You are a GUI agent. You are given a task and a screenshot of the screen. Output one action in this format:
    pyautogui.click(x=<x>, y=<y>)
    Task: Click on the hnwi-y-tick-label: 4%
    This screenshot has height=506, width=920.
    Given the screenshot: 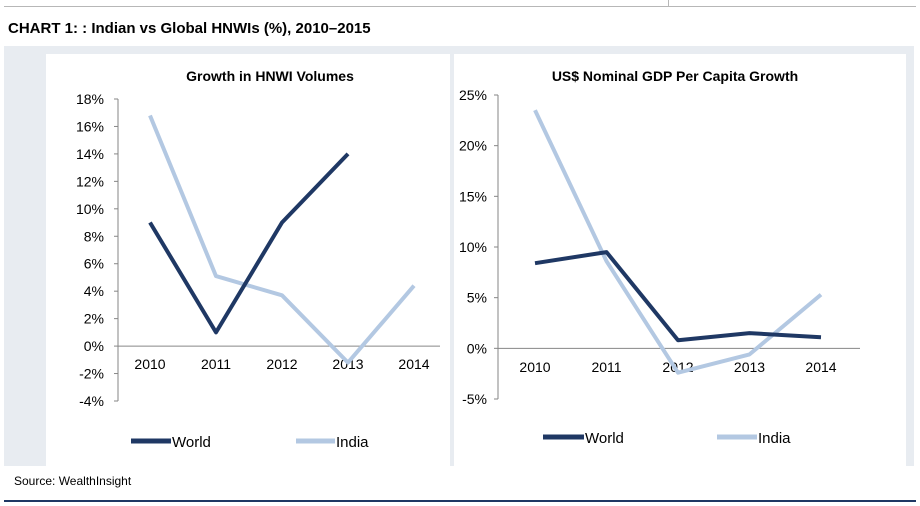 What is the action you would take?
    pyautogui.click(x=94, y=291)
    